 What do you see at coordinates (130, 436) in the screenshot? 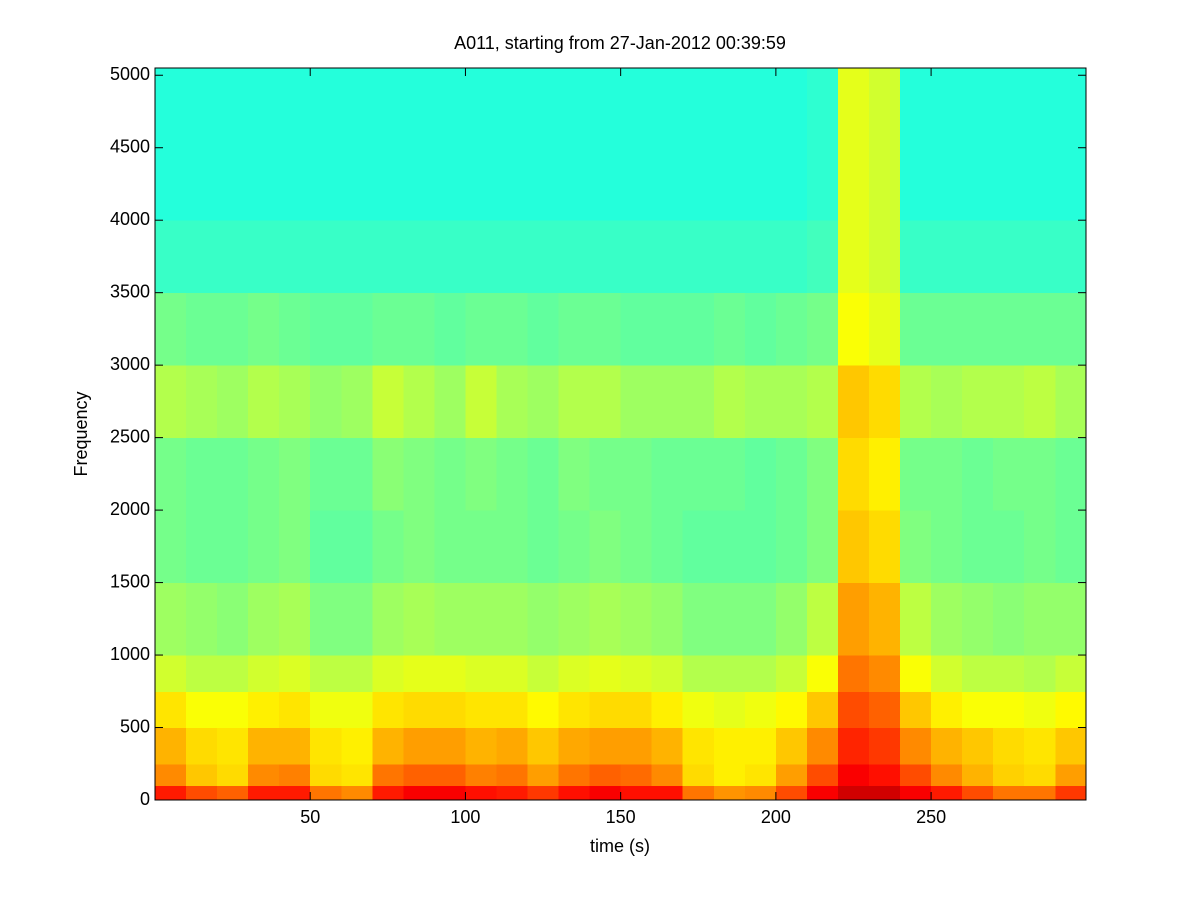
I see `y-tick-label: 2500` at bounding box center [130, 436].